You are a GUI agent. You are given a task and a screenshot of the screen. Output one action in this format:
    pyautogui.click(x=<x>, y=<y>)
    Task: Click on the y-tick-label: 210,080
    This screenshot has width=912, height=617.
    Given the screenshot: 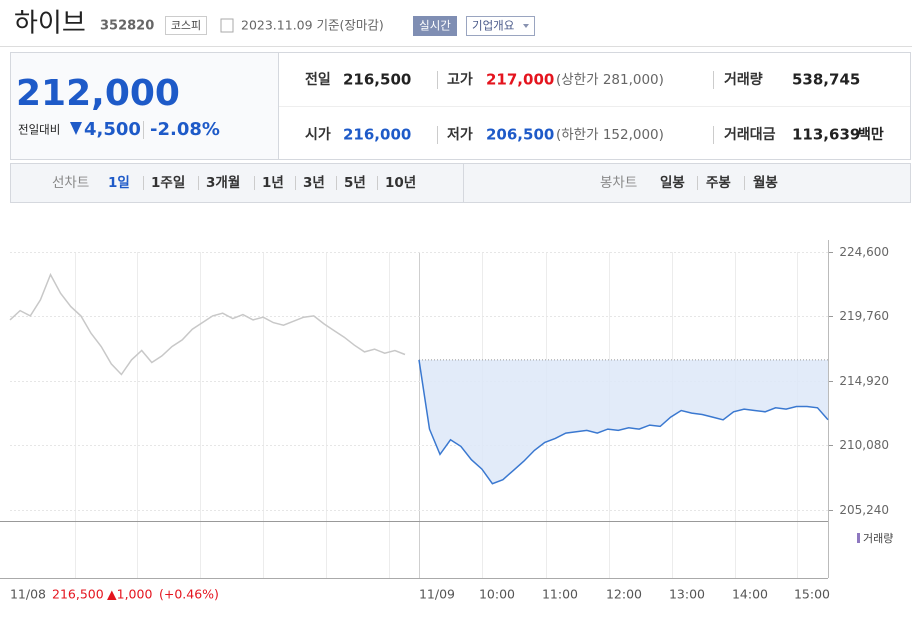 What is the action you would take?
    pyautogui.click(x=864, y=445)
    